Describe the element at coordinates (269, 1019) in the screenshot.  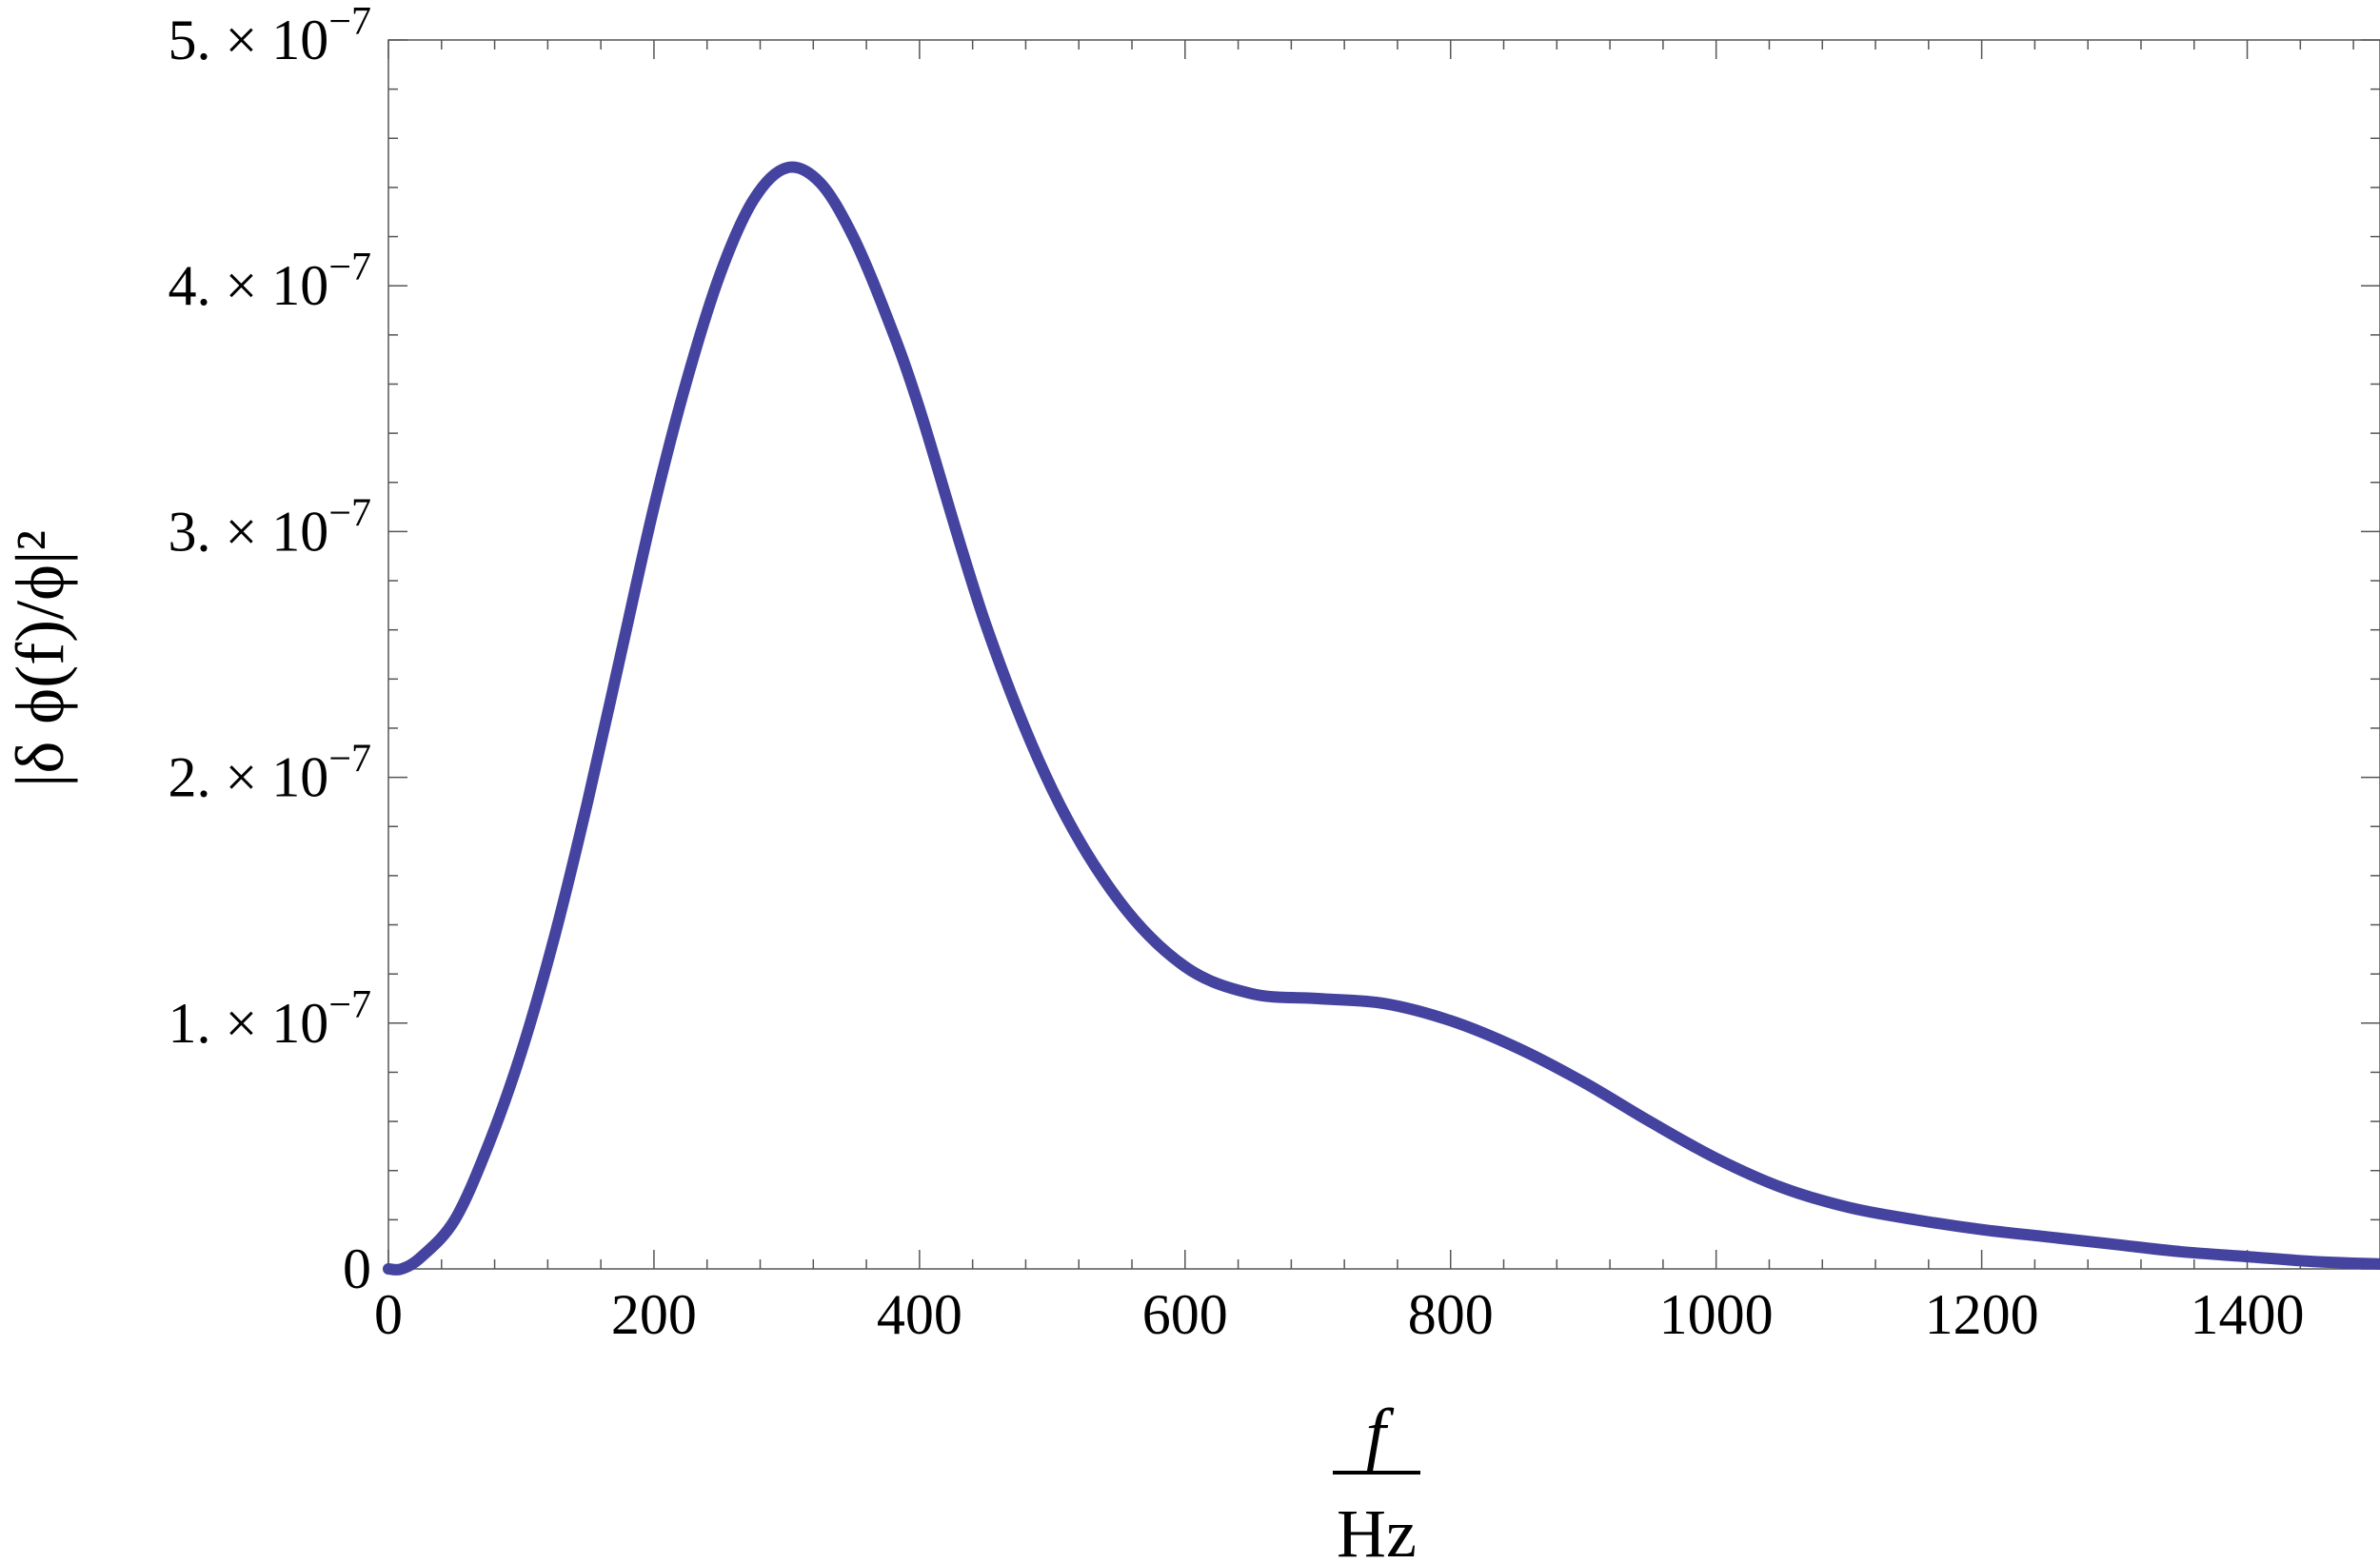
I see `y-tick-label: 1. × 10−7` at that location.